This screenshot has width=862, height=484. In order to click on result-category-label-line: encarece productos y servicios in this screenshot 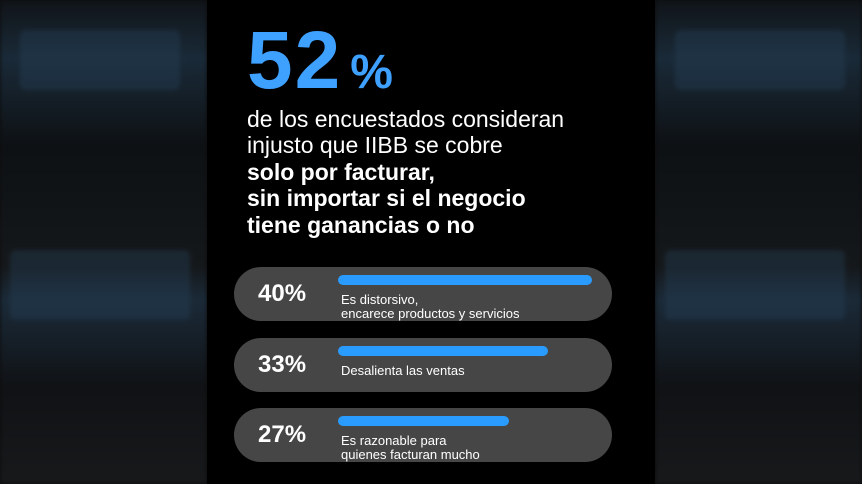, I will do `click(430, 313)`.